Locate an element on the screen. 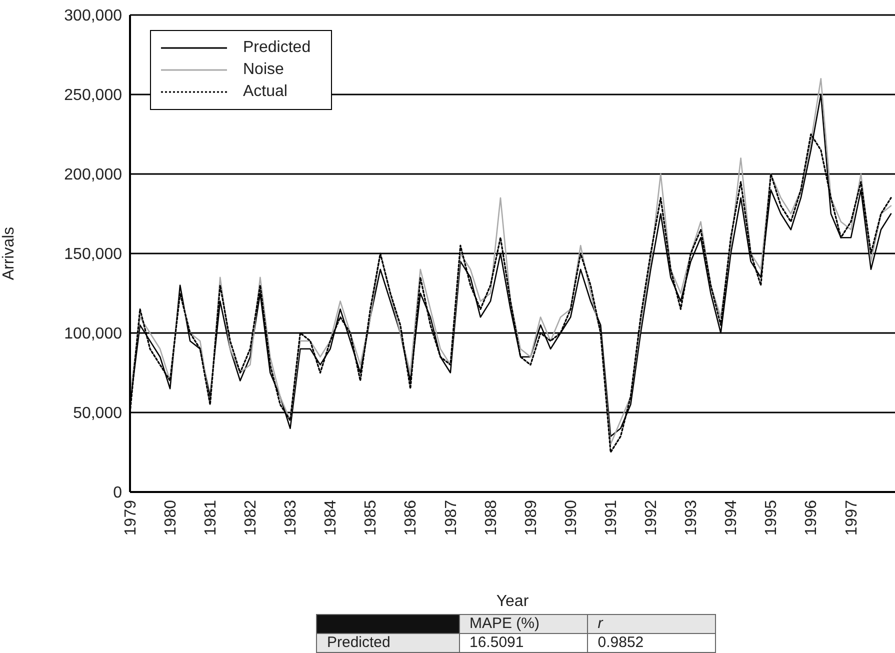  y-tick-label: 250,000 is located at coordinates (93, 95).